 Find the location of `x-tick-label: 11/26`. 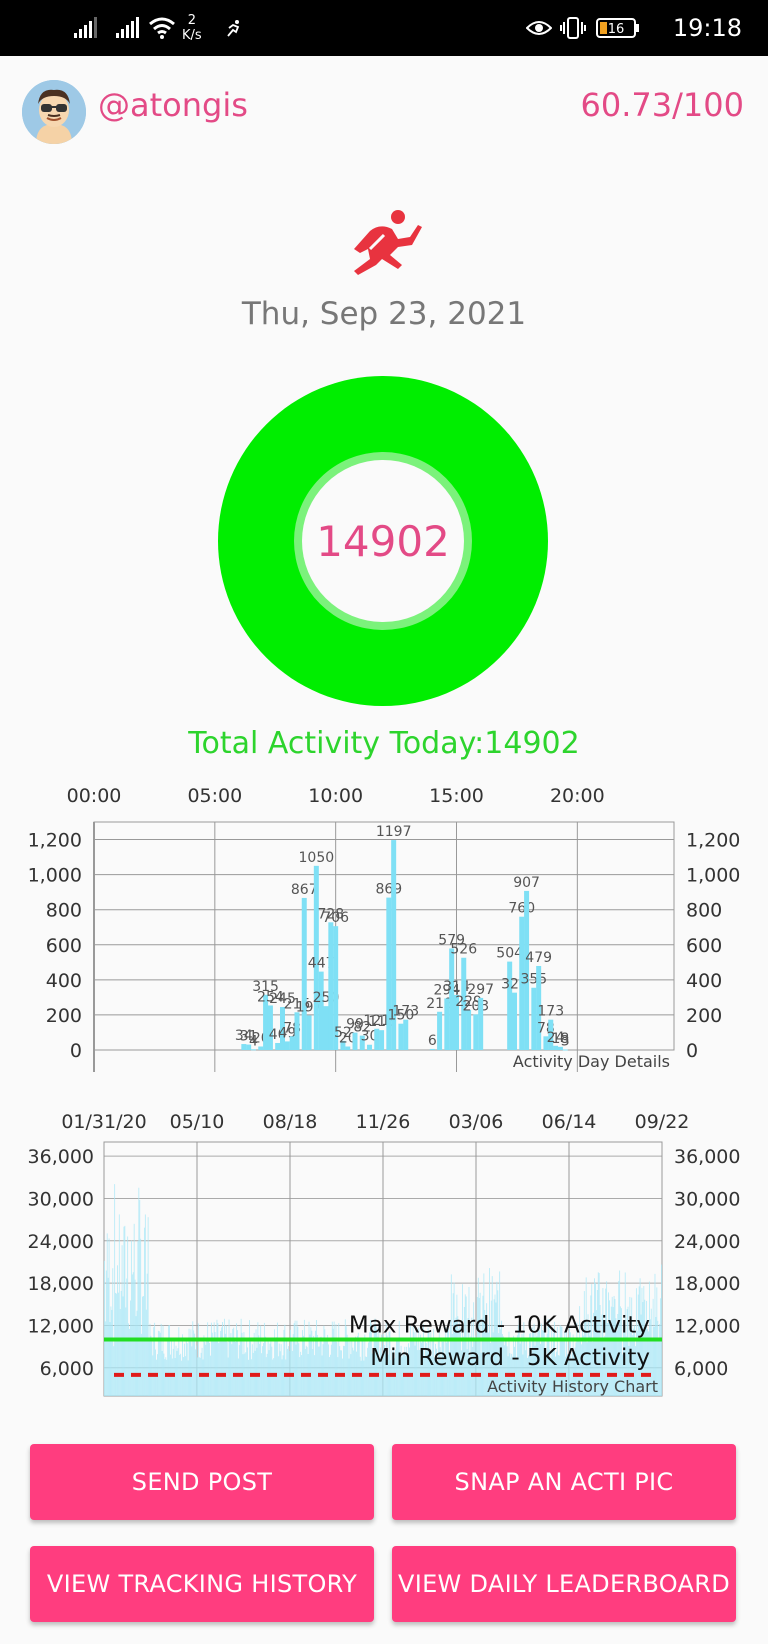

x-tick-label: 11/26 is located at coordinates (383, 1122).